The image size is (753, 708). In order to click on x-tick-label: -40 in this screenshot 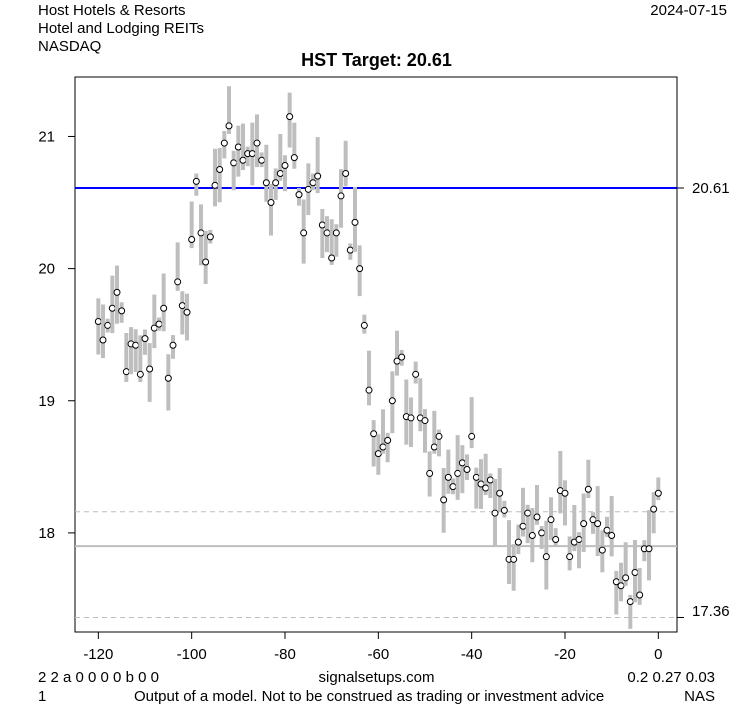, I will do `click(472, 654)`.